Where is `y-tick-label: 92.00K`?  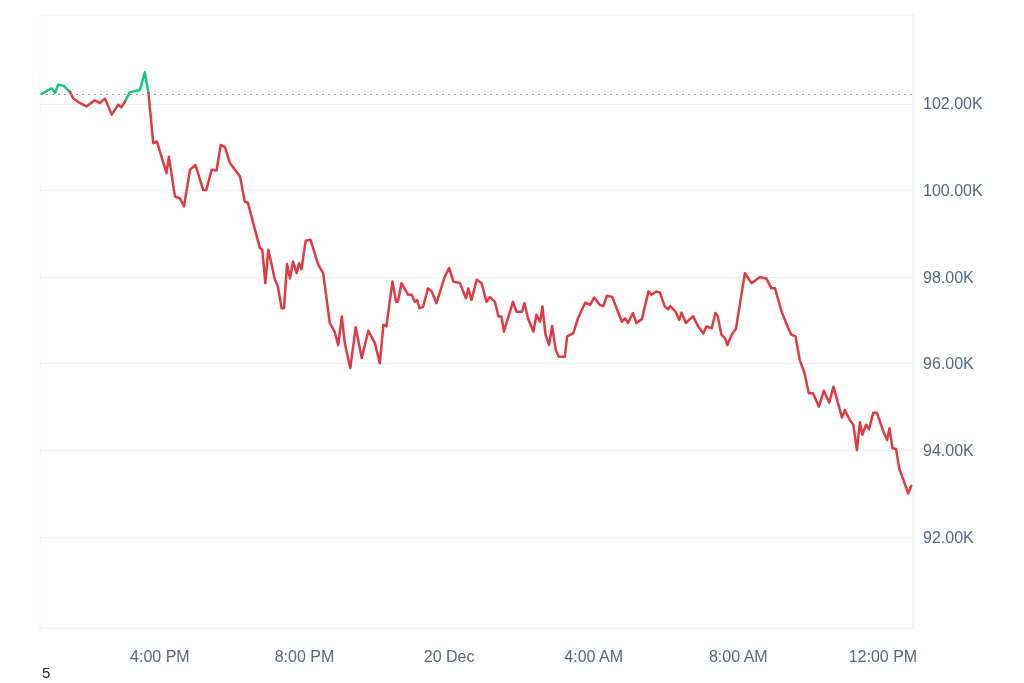
y-tick-label: 92.00K is located at coordinates (949, 537).